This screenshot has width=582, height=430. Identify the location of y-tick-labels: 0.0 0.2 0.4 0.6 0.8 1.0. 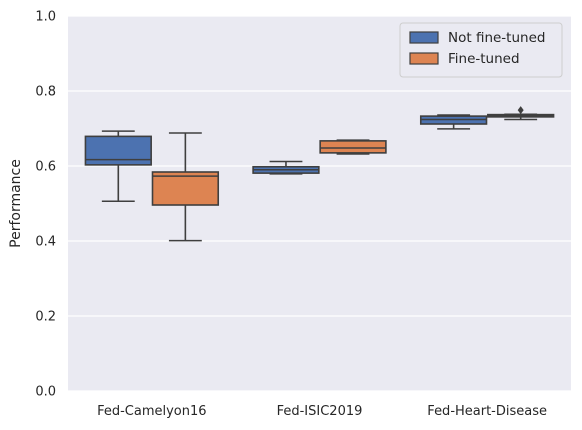
(45, 205).